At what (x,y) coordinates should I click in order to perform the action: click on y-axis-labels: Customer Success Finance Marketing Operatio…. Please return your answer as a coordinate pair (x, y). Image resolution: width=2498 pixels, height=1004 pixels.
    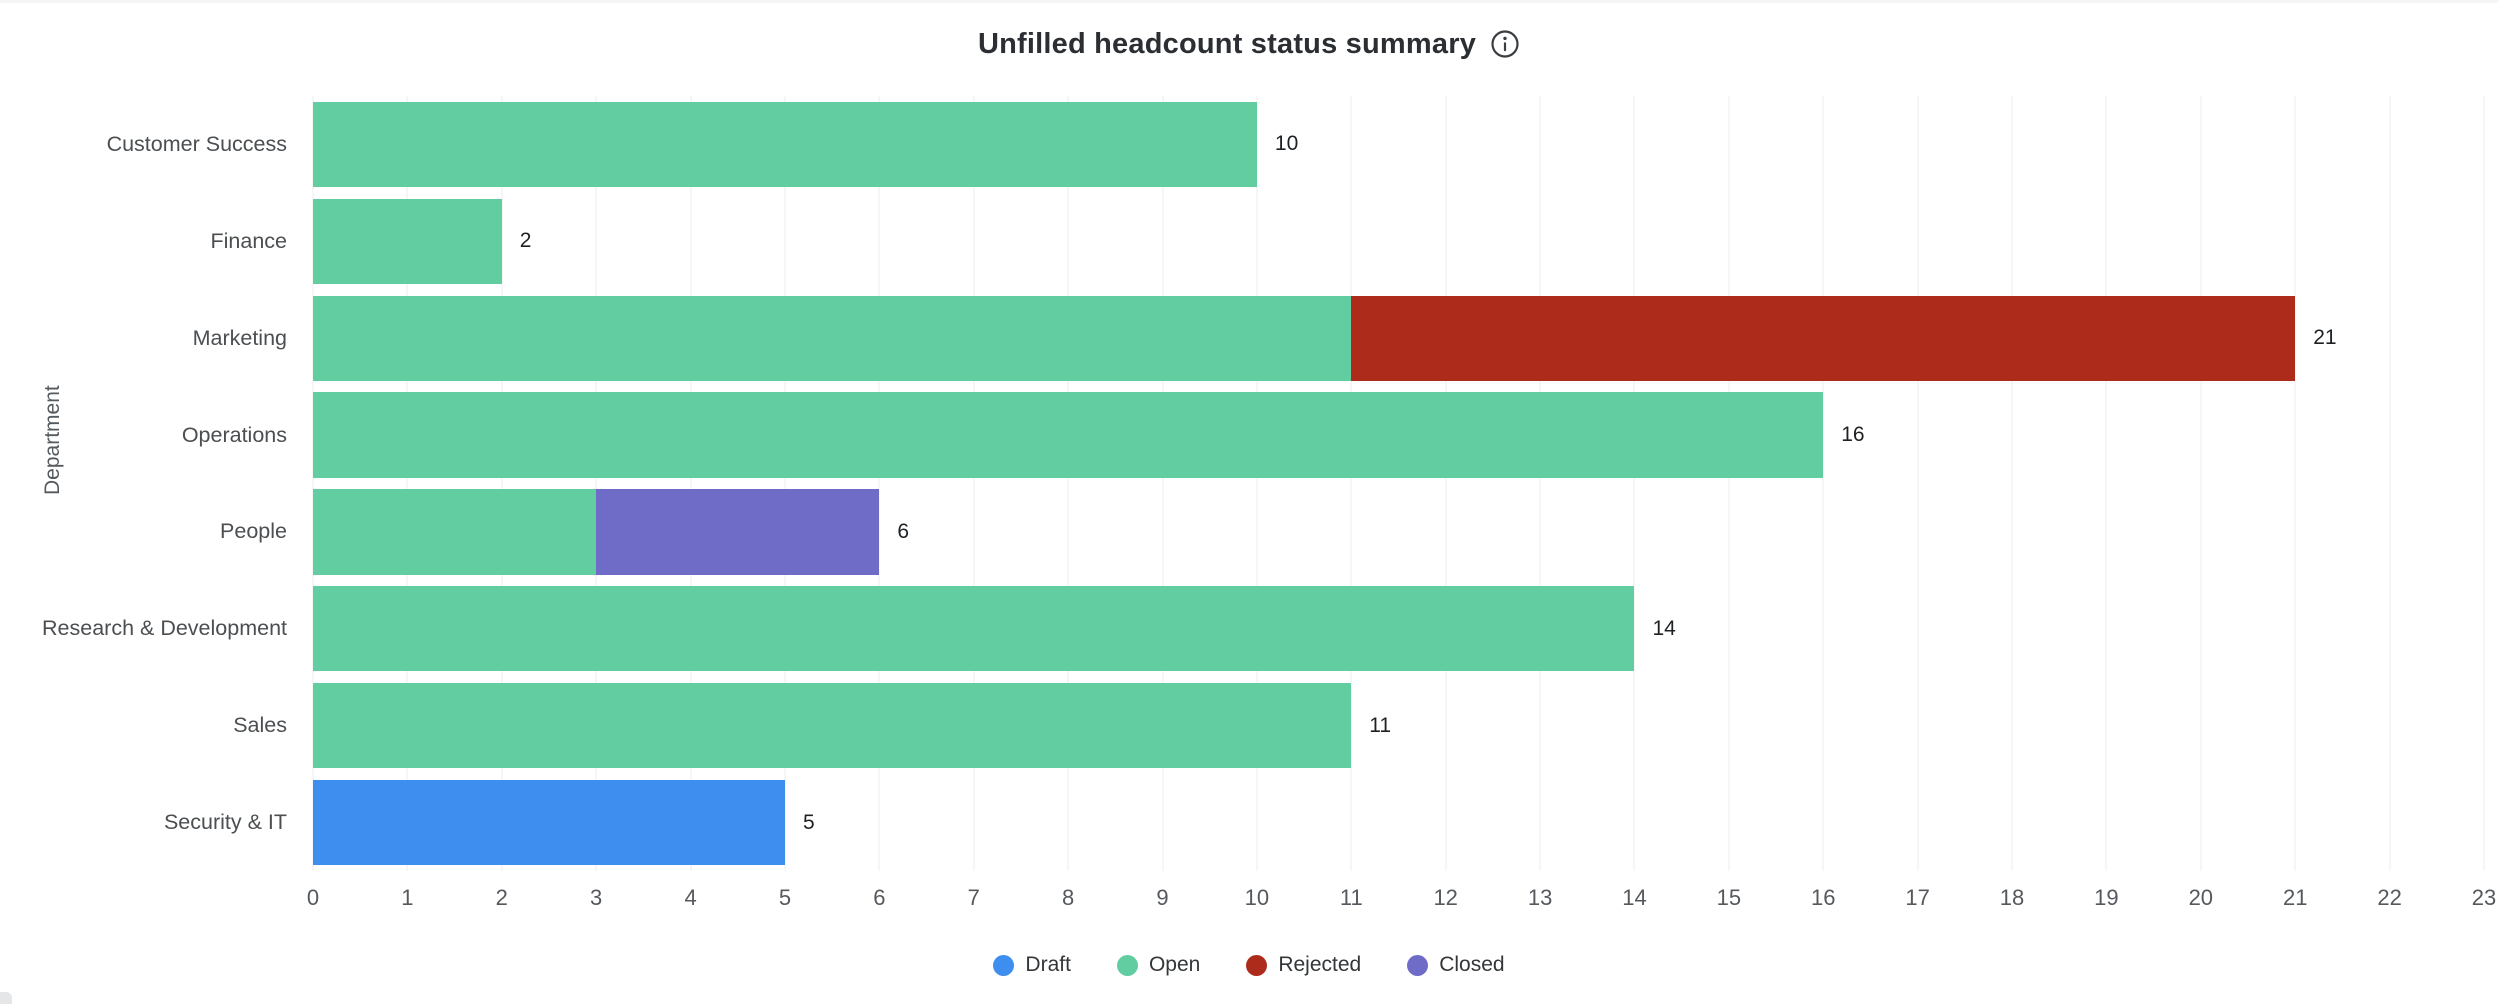
    Looking at the image, I should click on (143, 483).